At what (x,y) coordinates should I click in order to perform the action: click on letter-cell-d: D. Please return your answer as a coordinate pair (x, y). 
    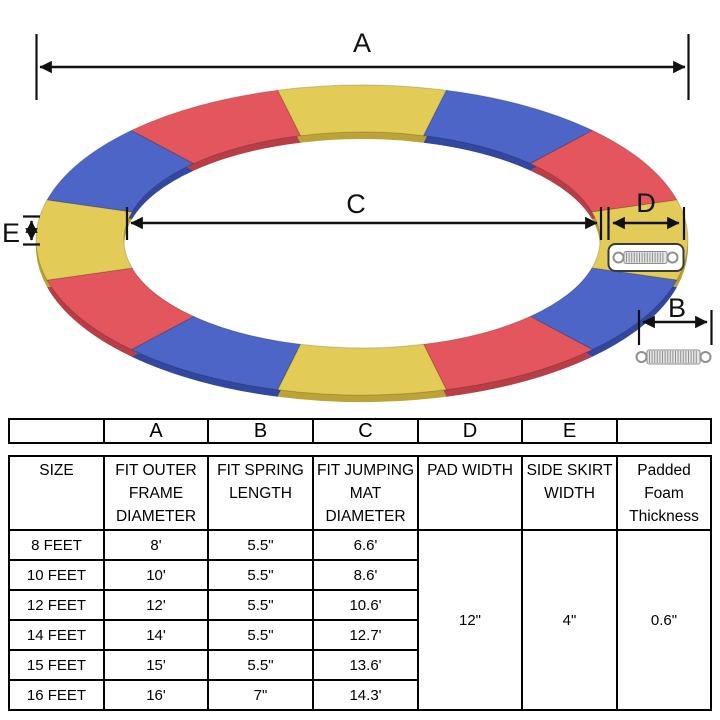
    Looking at the image, I should click on (470, 431).